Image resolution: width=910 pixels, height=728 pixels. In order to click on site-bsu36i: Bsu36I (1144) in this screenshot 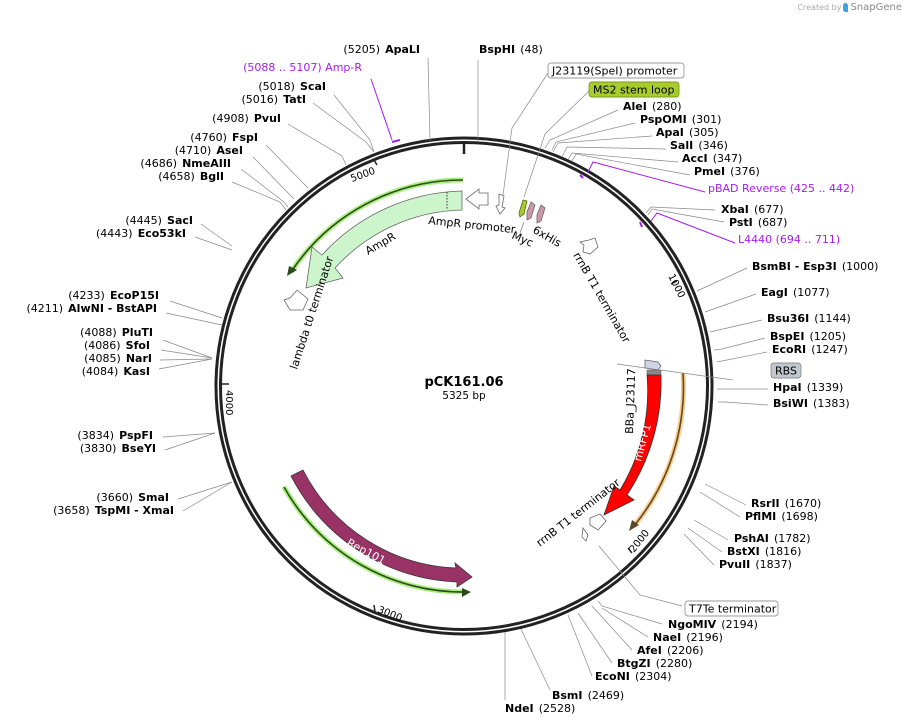, I will do `click(809, 316)`.